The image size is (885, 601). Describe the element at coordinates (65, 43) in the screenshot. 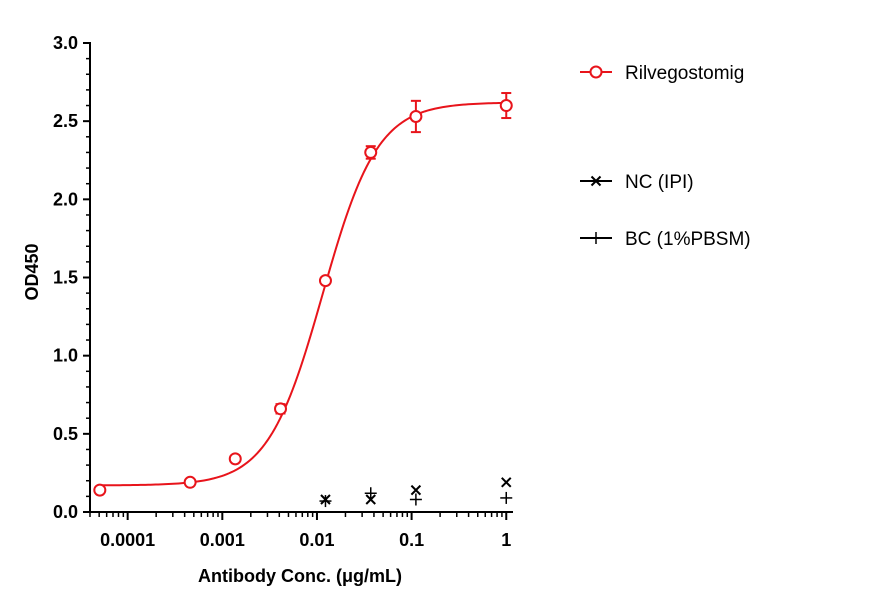

I see `y-tick-label: 3.0` at that location.